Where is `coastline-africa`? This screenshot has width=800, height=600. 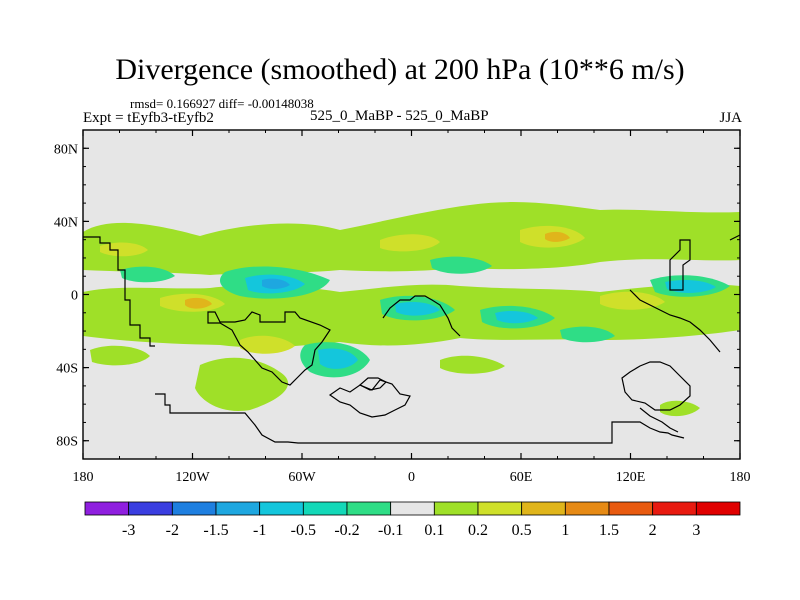 coastline-africa is located at coordinates (421, 316).